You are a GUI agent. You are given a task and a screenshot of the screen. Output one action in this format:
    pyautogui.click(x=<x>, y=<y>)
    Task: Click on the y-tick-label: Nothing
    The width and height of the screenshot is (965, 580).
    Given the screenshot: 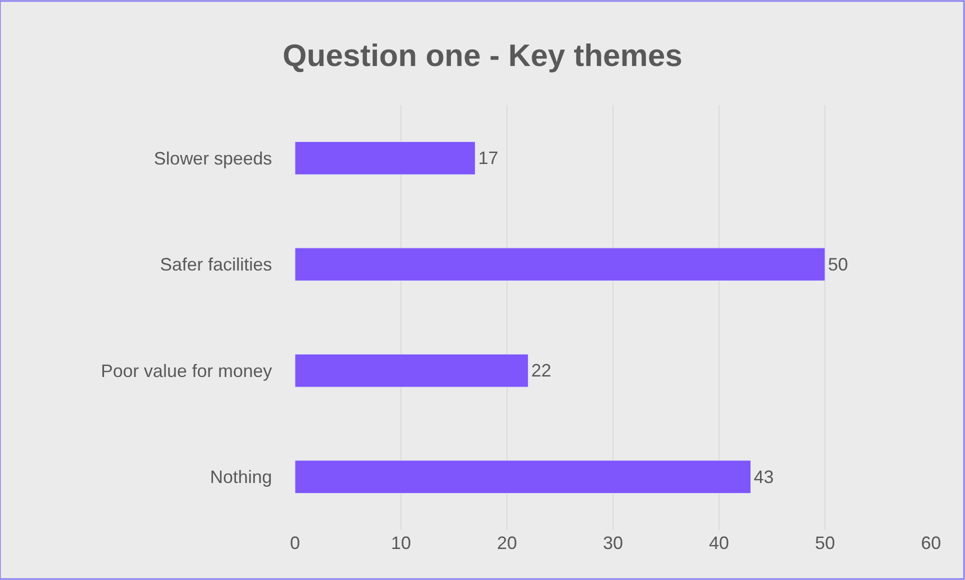 What is the action you would take?
    pyautogui.click(x=241, y=477)
    